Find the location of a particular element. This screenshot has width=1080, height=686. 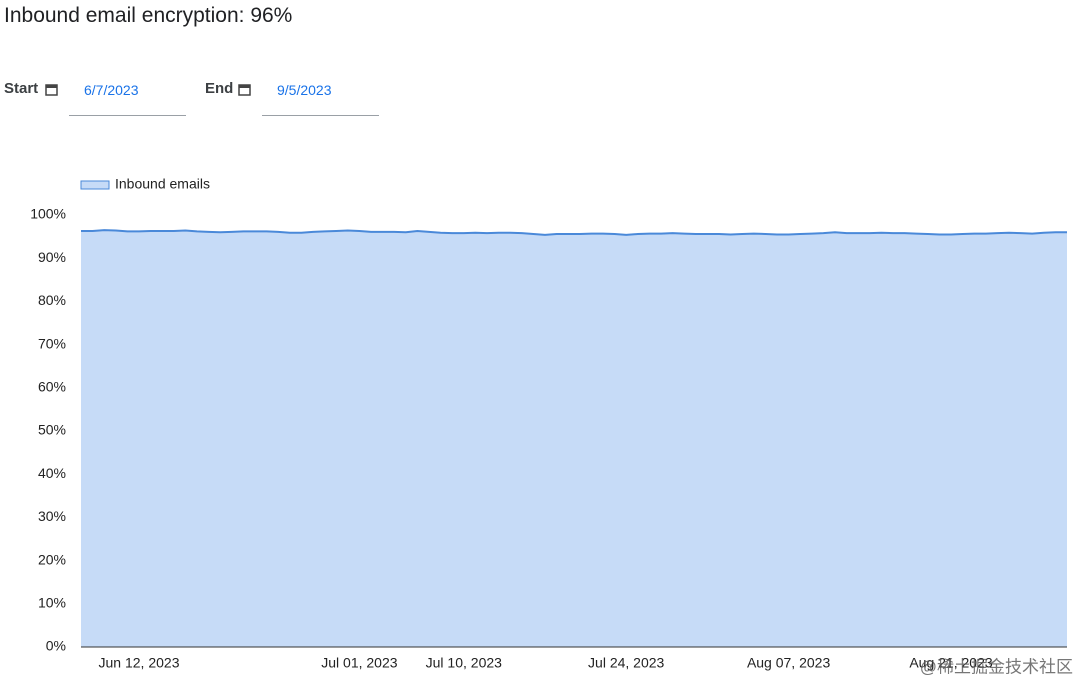

y-tick-label: 90% is located at coordinates (52, 257).